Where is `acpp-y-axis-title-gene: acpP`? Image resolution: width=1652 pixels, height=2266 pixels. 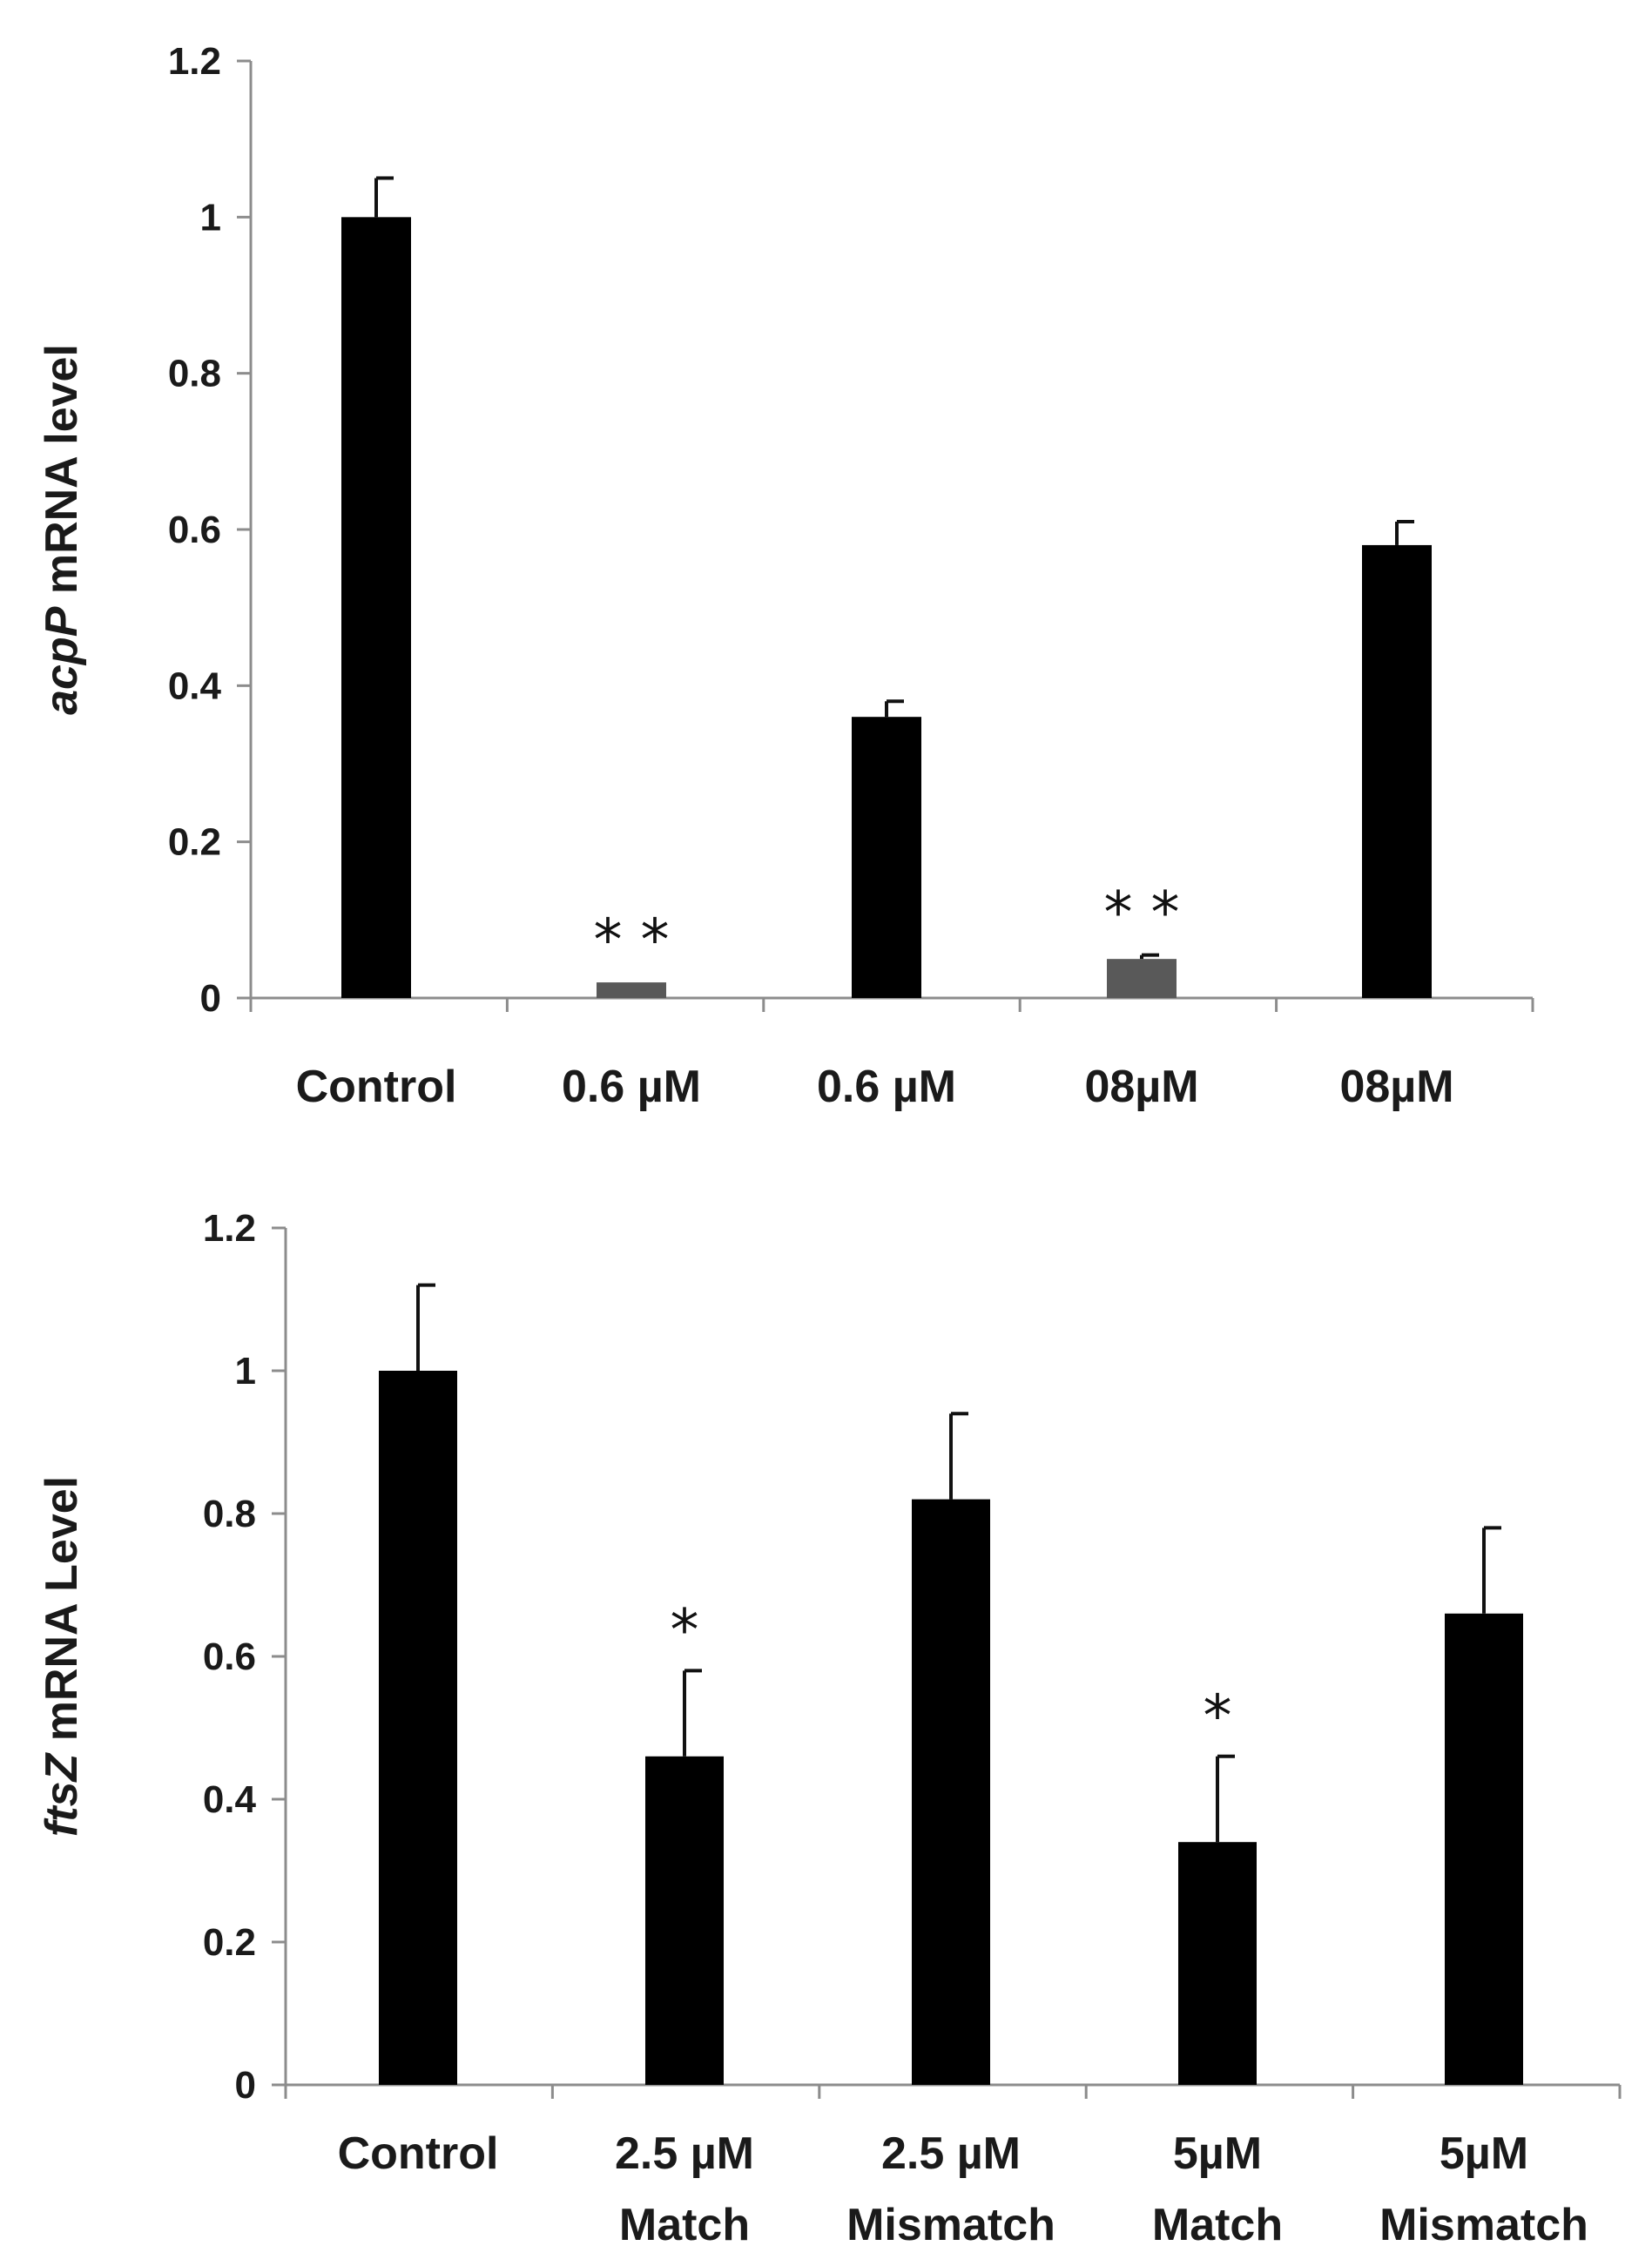
acpp-y-axis-title-gene: acpP is located at coordinates (62, 660).